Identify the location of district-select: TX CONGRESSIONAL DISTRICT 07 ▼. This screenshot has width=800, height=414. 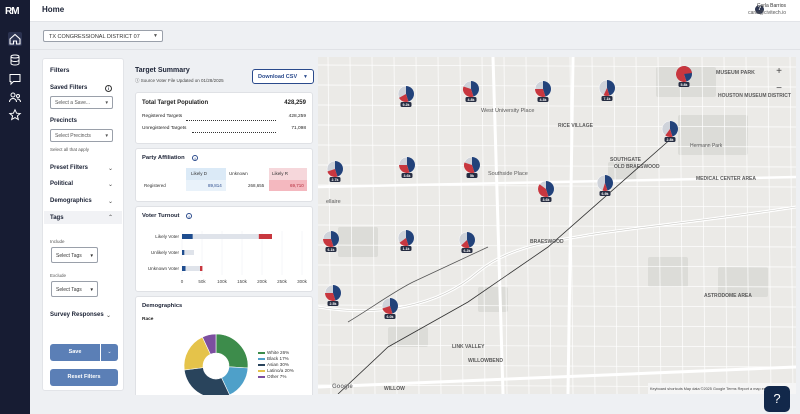
(103, 36).